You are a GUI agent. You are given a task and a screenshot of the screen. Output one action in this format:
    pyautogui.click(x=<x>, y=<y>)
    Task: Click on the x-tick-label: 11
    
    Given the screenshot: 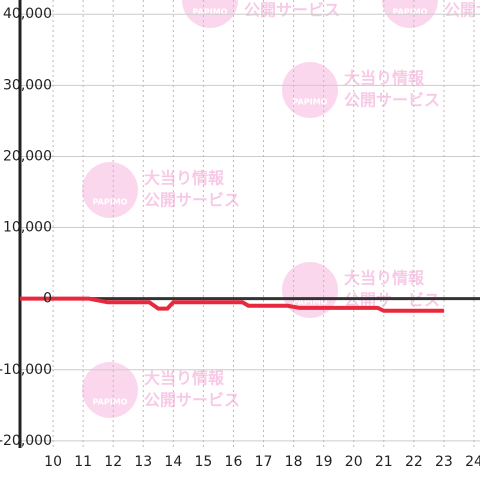 What is the action you would take?
    pyautogui.click(x=83, y=462)
    